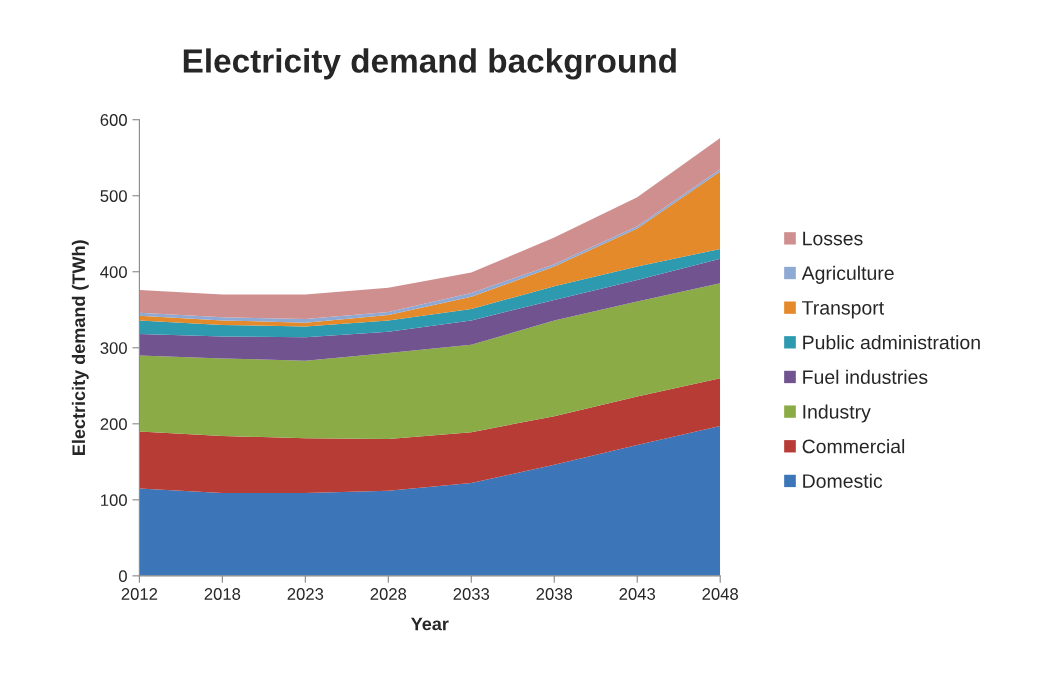 The width and height of the screenshot is (1056, 688). Describe the element at coordinates (388, 594) in the screenshot. I see `x-tick-label: 2028` at that location.